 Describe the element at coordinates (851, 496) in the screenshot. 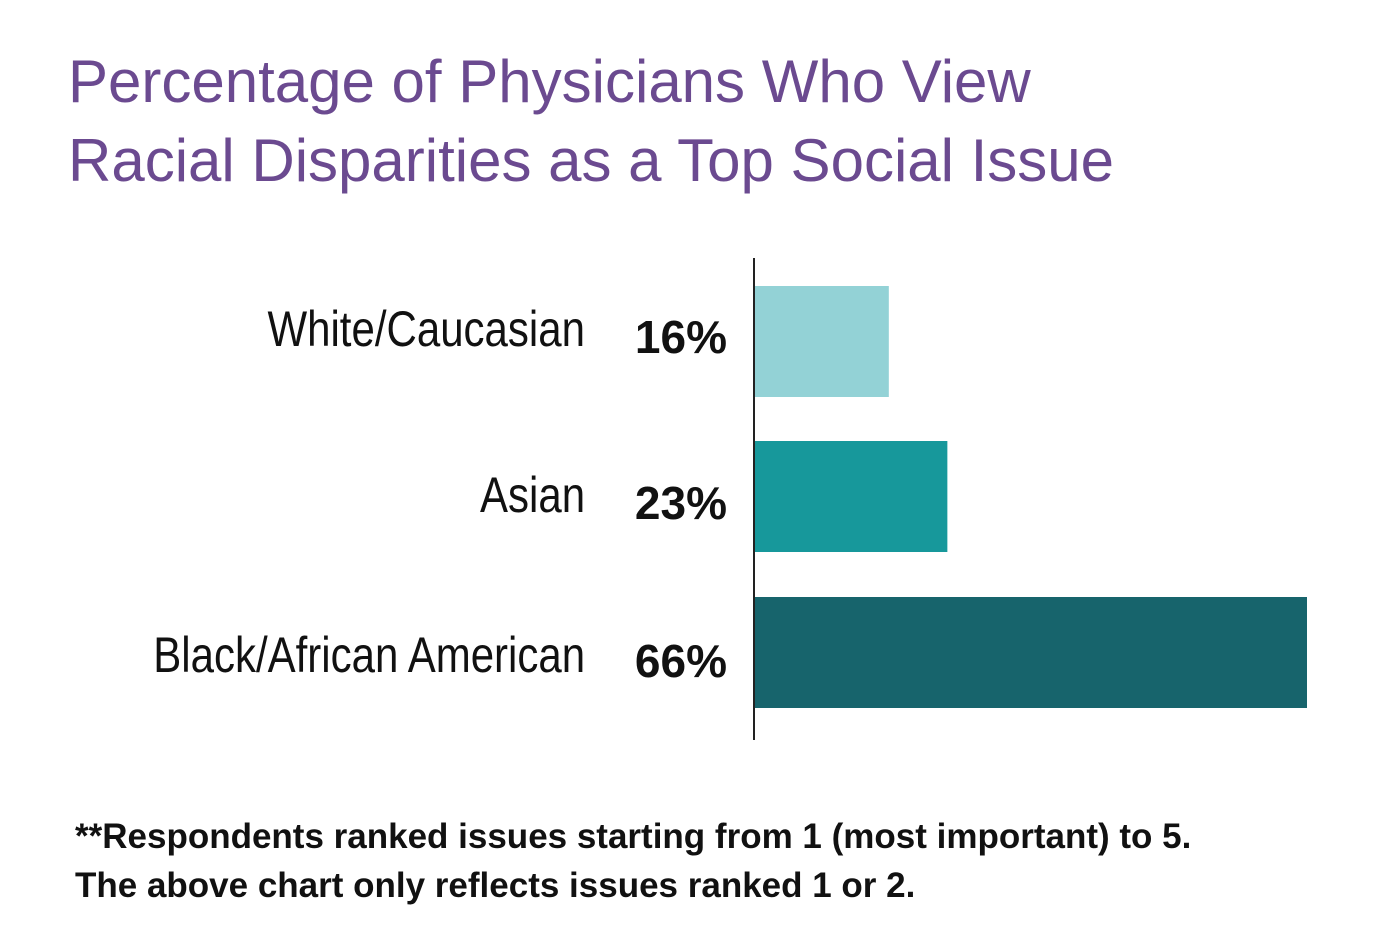

I see `bar-asian` at that location.